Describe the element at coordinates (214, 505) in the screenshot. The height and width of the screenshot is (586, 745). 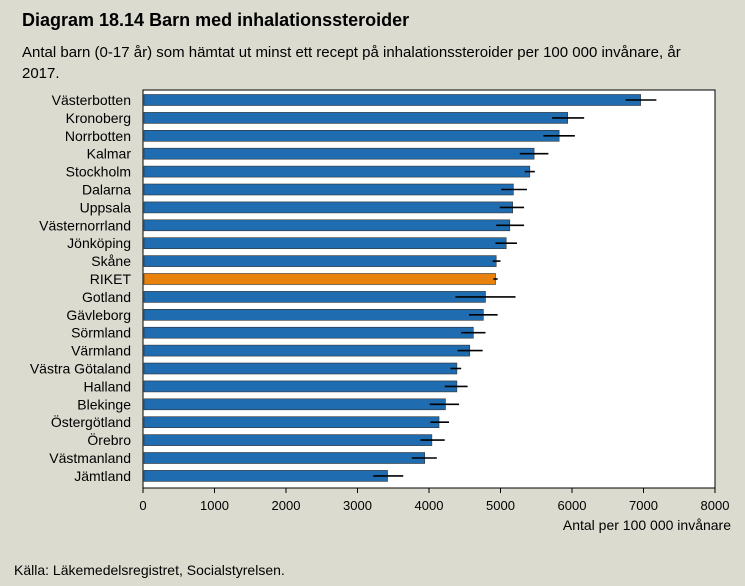
I see `x-tick-label-1: 1000` at that location.